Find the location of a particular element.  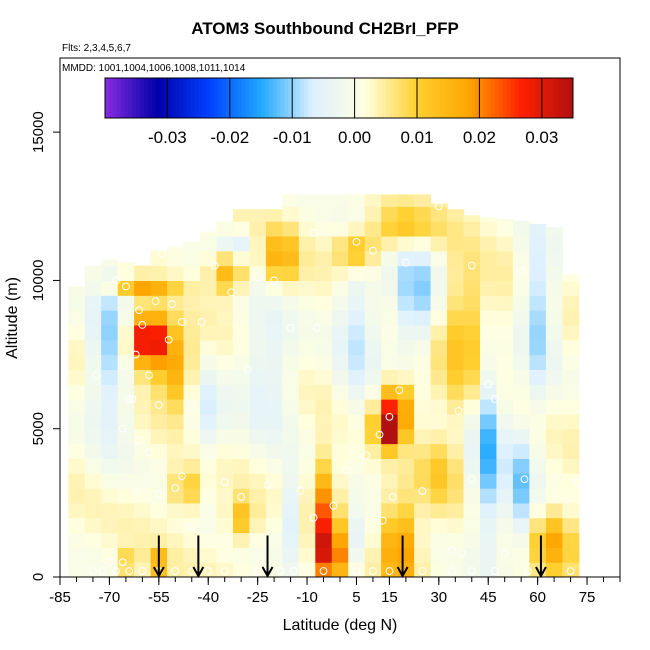

x-tick-label: 30 is located at coordinates (438, 597).